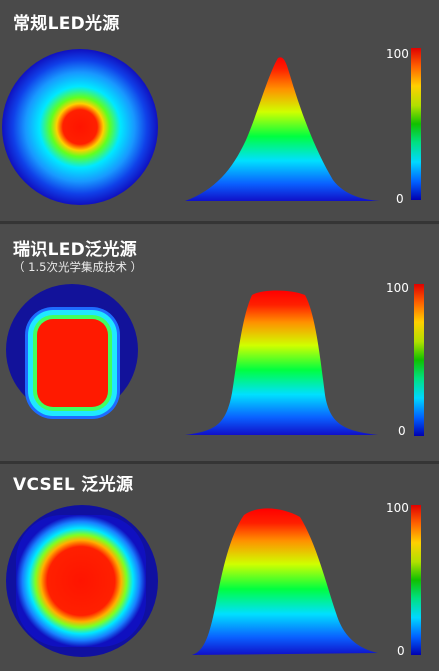  Describe the element at coordinates (80, 127) in the screenshot. I see `intensity-disk` at that location.